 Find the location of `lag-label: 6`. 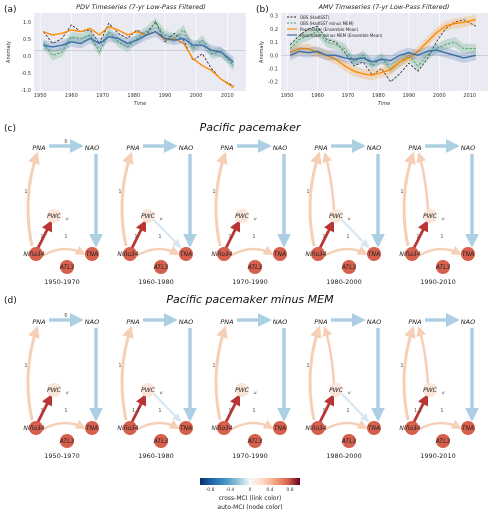

lag-label: 6 is located at coordinates (65, 316).